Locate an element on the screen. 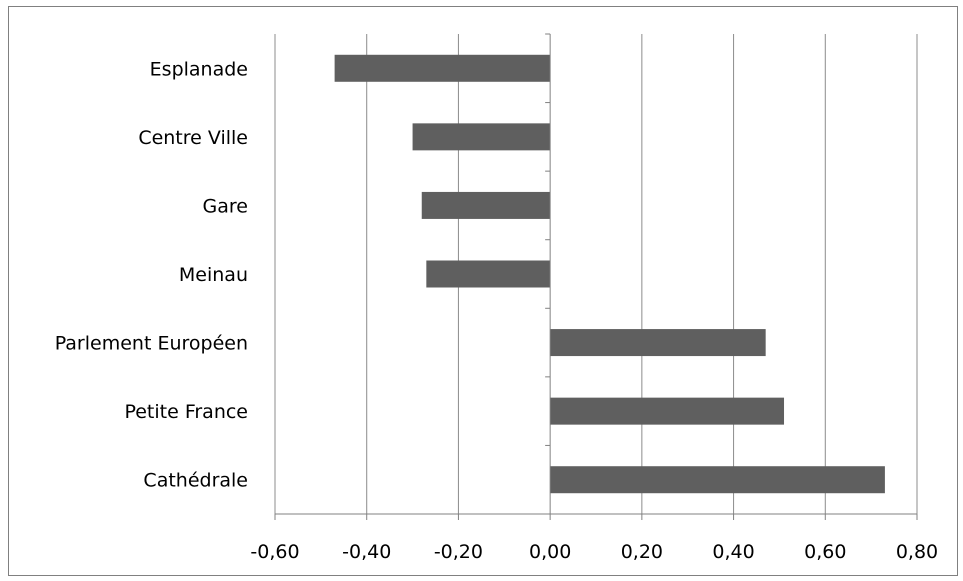 This screenshot has width=963, height=581. category-label: Meinau is located at coordinates (213, 275).